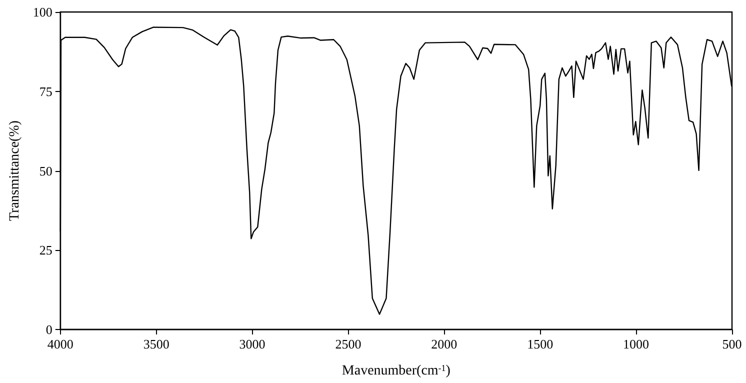 Image resolution: width=746 pixels, height=383 pixels. What do you see at coordinates (49, 329) in the screenshot?
I see `y-tick-label: 0` at bounding box center [49, 329].